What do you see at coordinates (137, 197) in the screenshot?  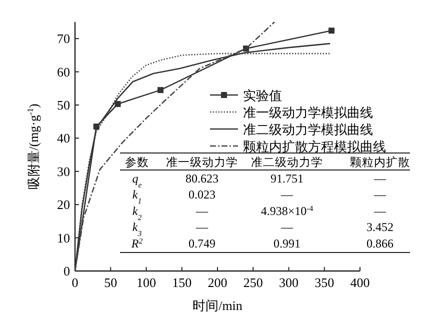 I see `annotation: k$_{1}$` at bounding box center [137, 197].